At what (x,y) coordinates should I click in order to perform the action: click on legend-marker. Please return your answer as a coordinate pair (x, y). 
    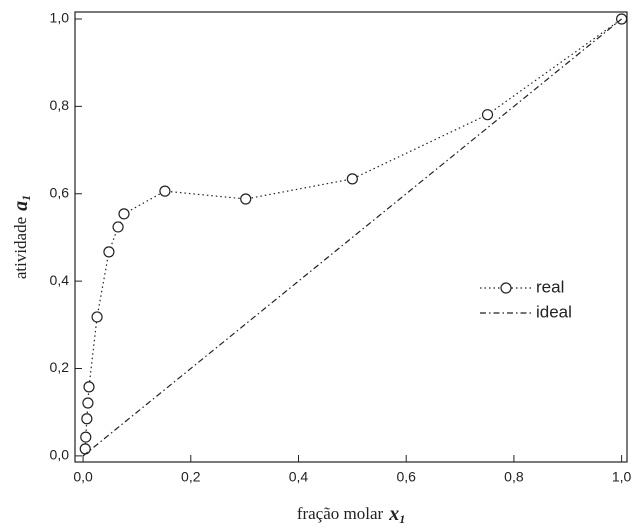
    Looking at the image, I should click on (506, 288).